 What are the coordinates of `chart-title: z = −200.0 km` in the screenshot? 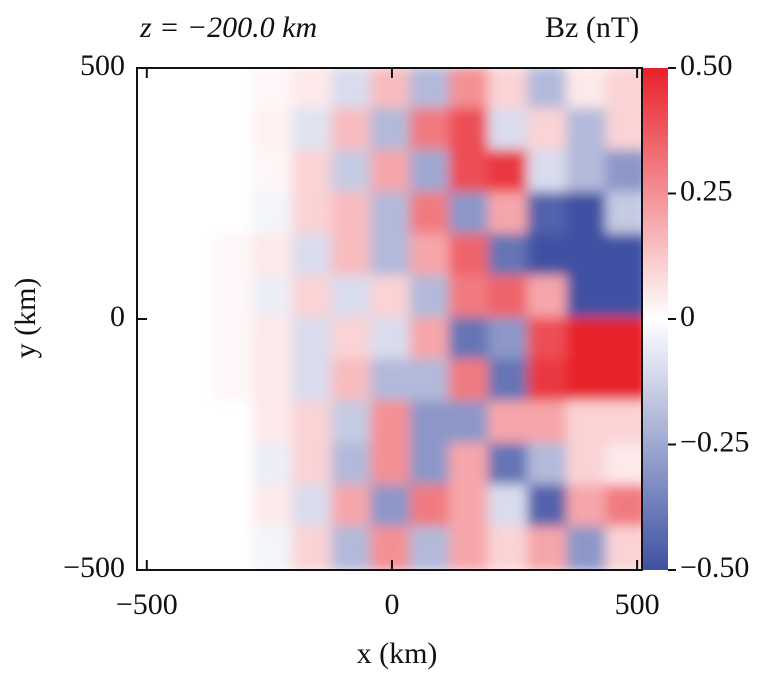 It's located at (228, 27).